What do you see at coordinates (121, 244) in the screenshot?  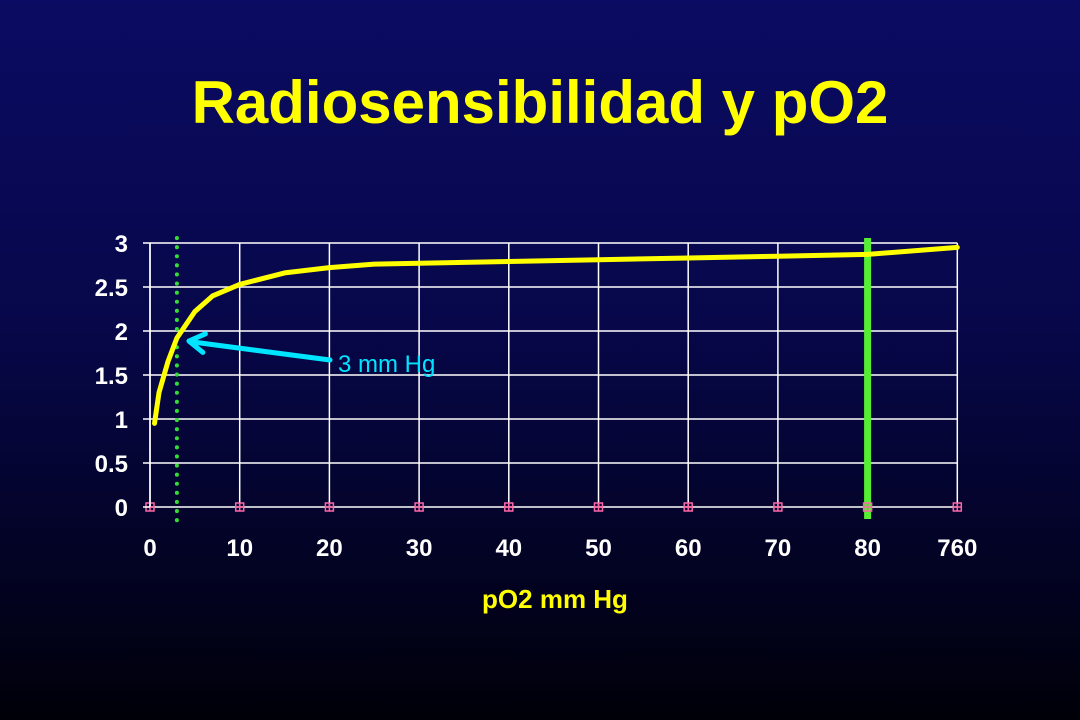 I see `y-tick-label-6: 3` at bounding box center [121, 244].